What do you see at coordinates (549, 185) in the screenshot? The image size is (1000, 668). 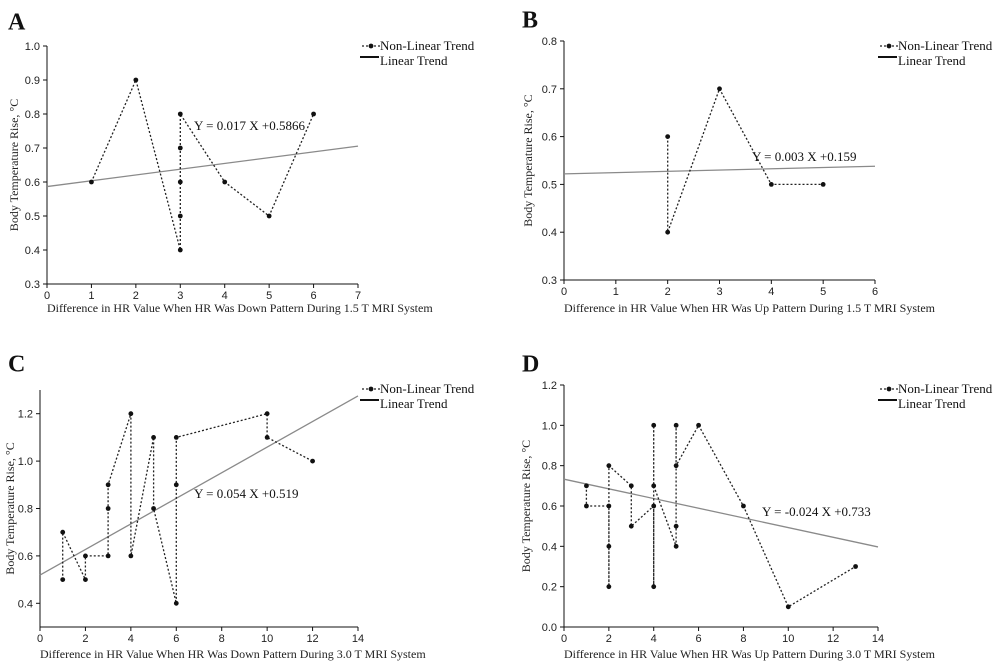 I see `y-tick-label: 0.5` at bounding box center [549, 185].